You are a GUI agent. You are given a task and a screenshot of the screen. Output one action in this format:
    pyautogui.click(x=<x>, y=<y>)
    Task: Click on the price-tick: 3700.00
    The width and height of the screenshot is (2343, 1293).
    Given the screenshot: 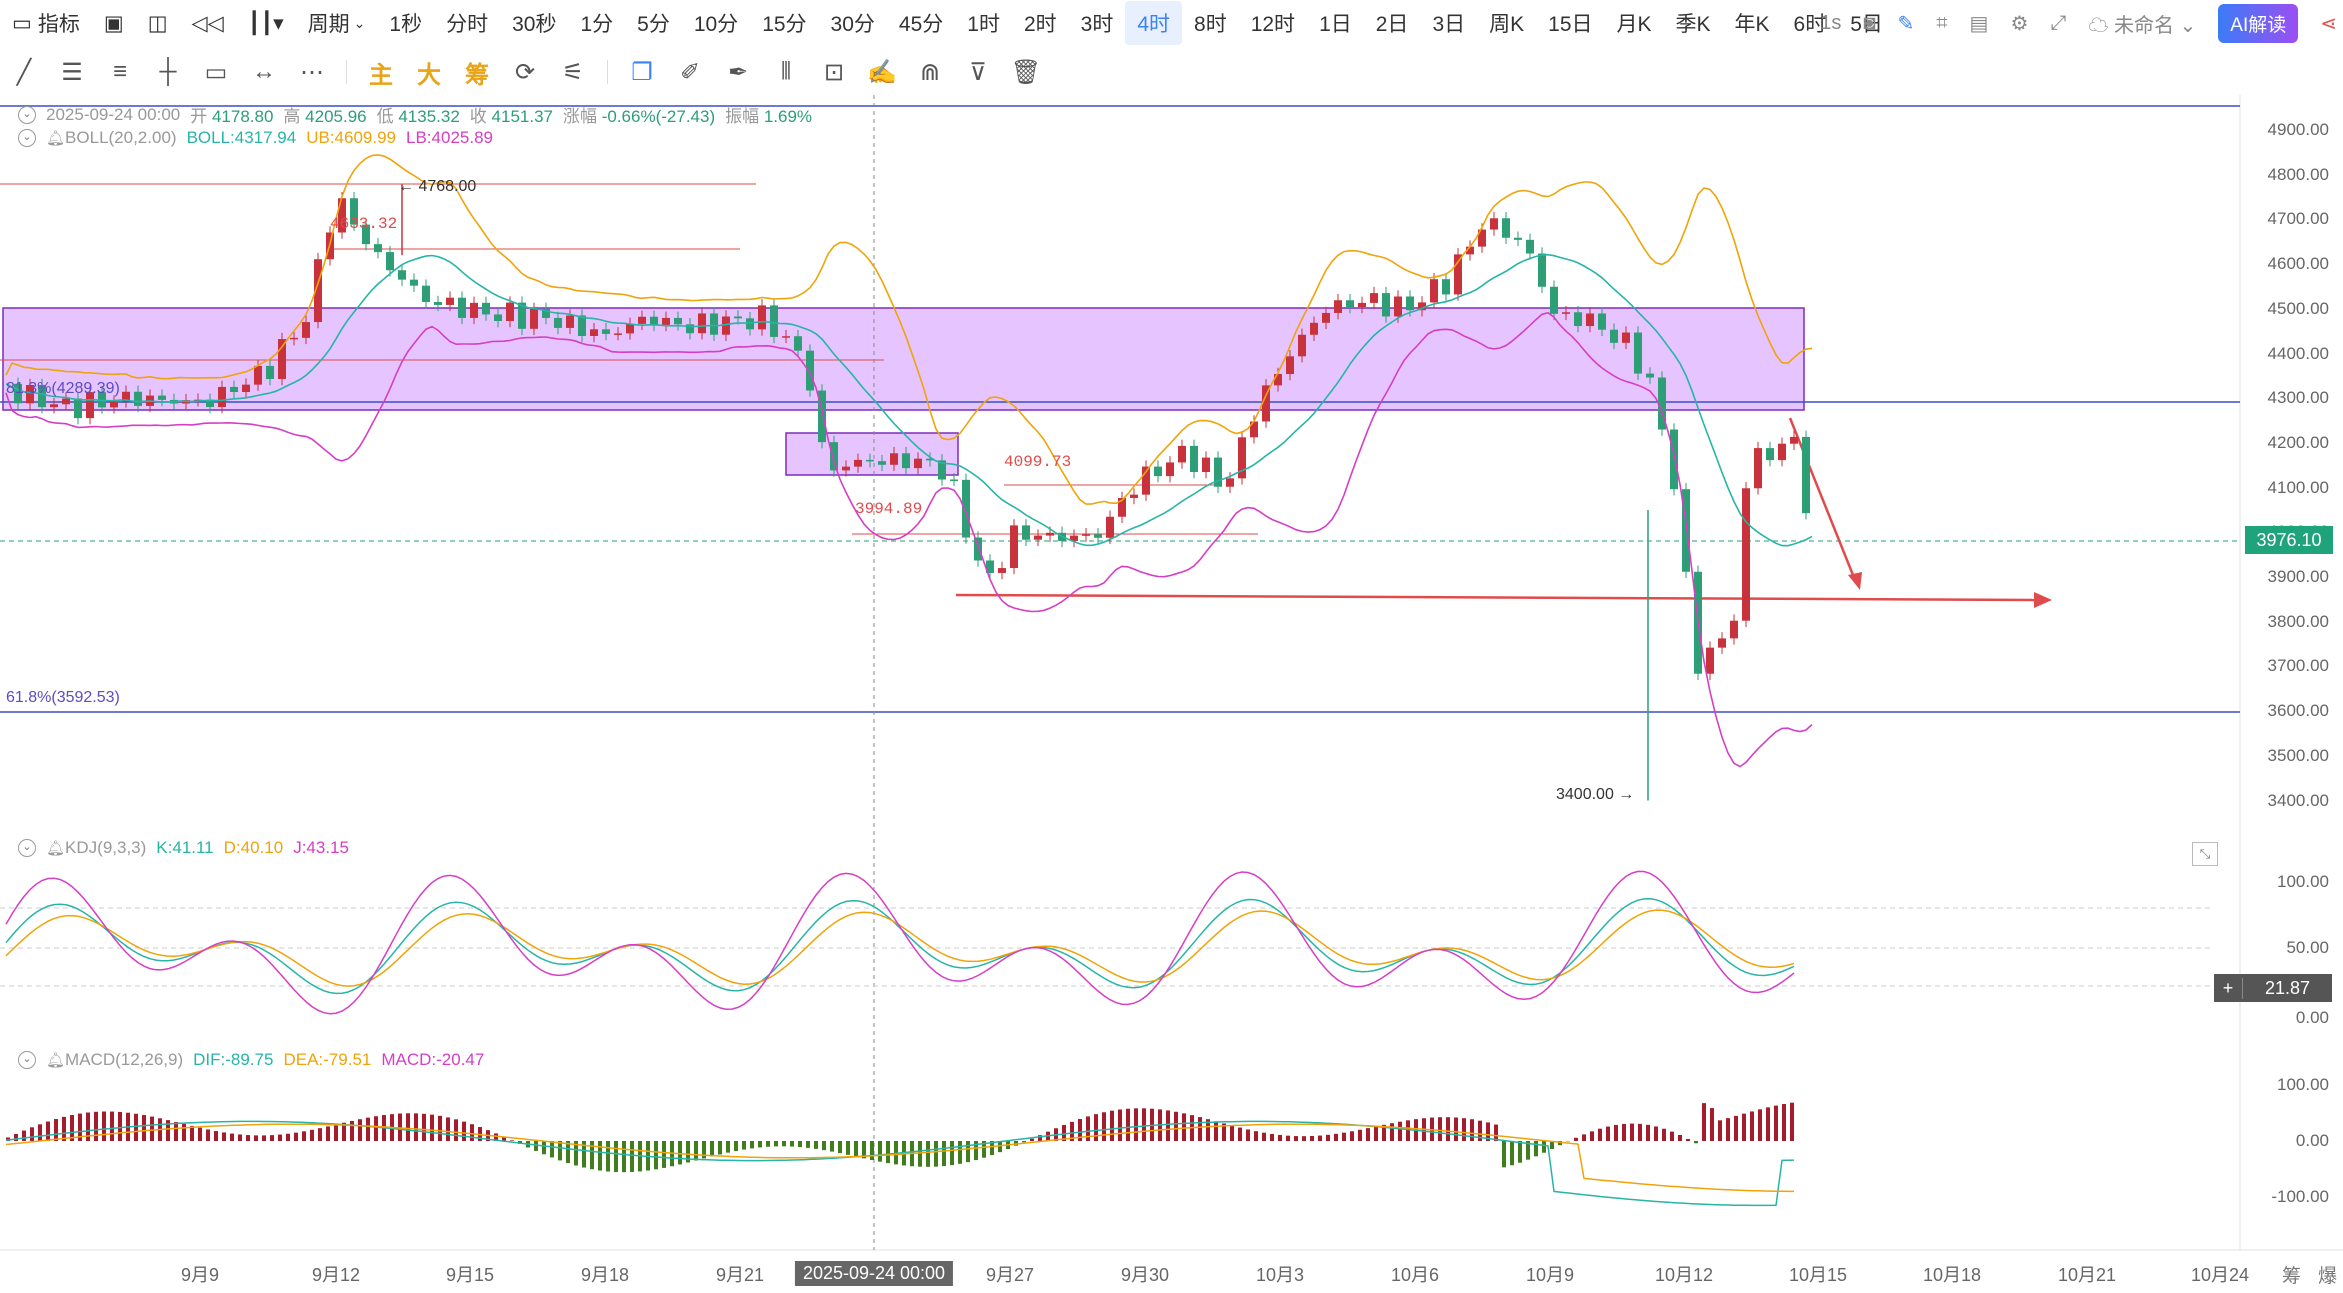 What is the action you would take?
    pyautogui.click(x=2298, y=666)
    